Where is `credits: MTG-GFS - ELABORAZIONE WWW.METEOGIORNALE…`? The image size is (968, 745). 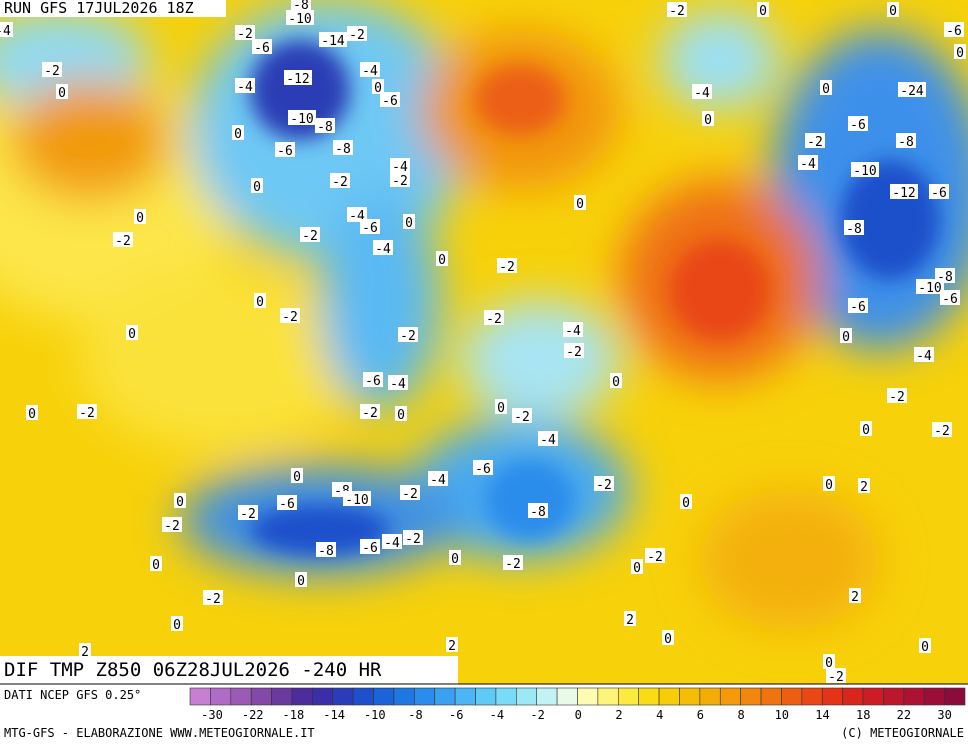
credits: MTG-GFS - ELABORAZIONE WWW.METEOGIORNALE… is located at coordinates (159, 733).